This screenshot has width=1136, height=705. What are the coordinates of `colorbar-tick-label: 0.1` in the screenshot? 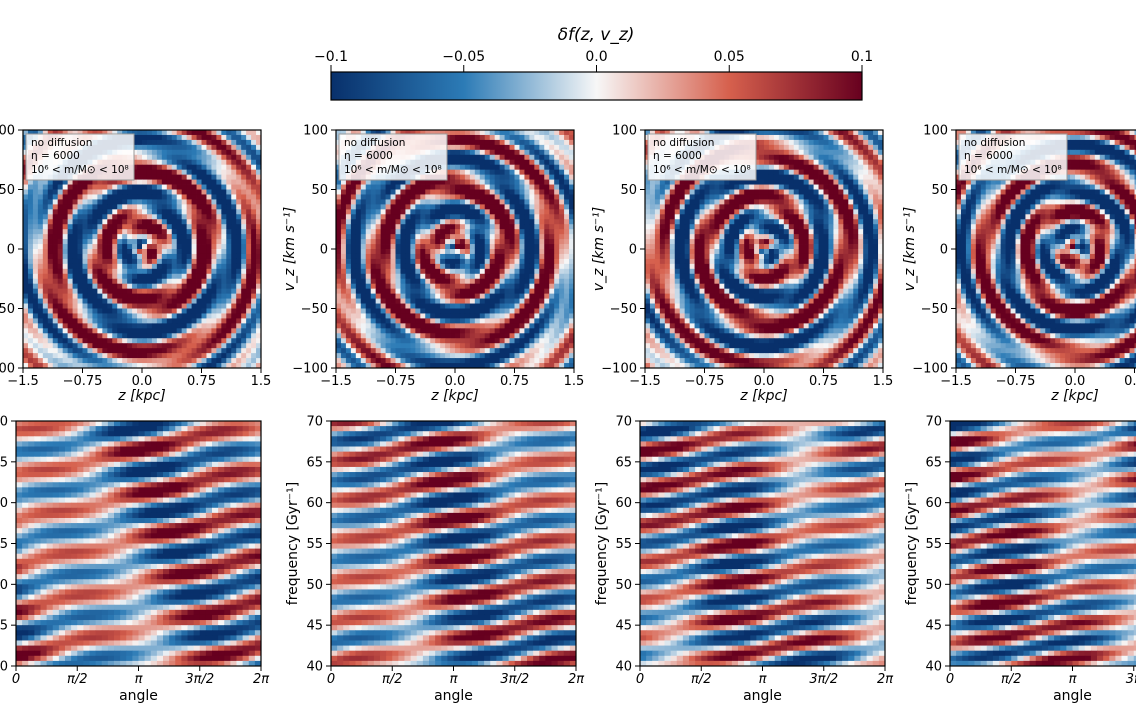 It's located at (862, 57).